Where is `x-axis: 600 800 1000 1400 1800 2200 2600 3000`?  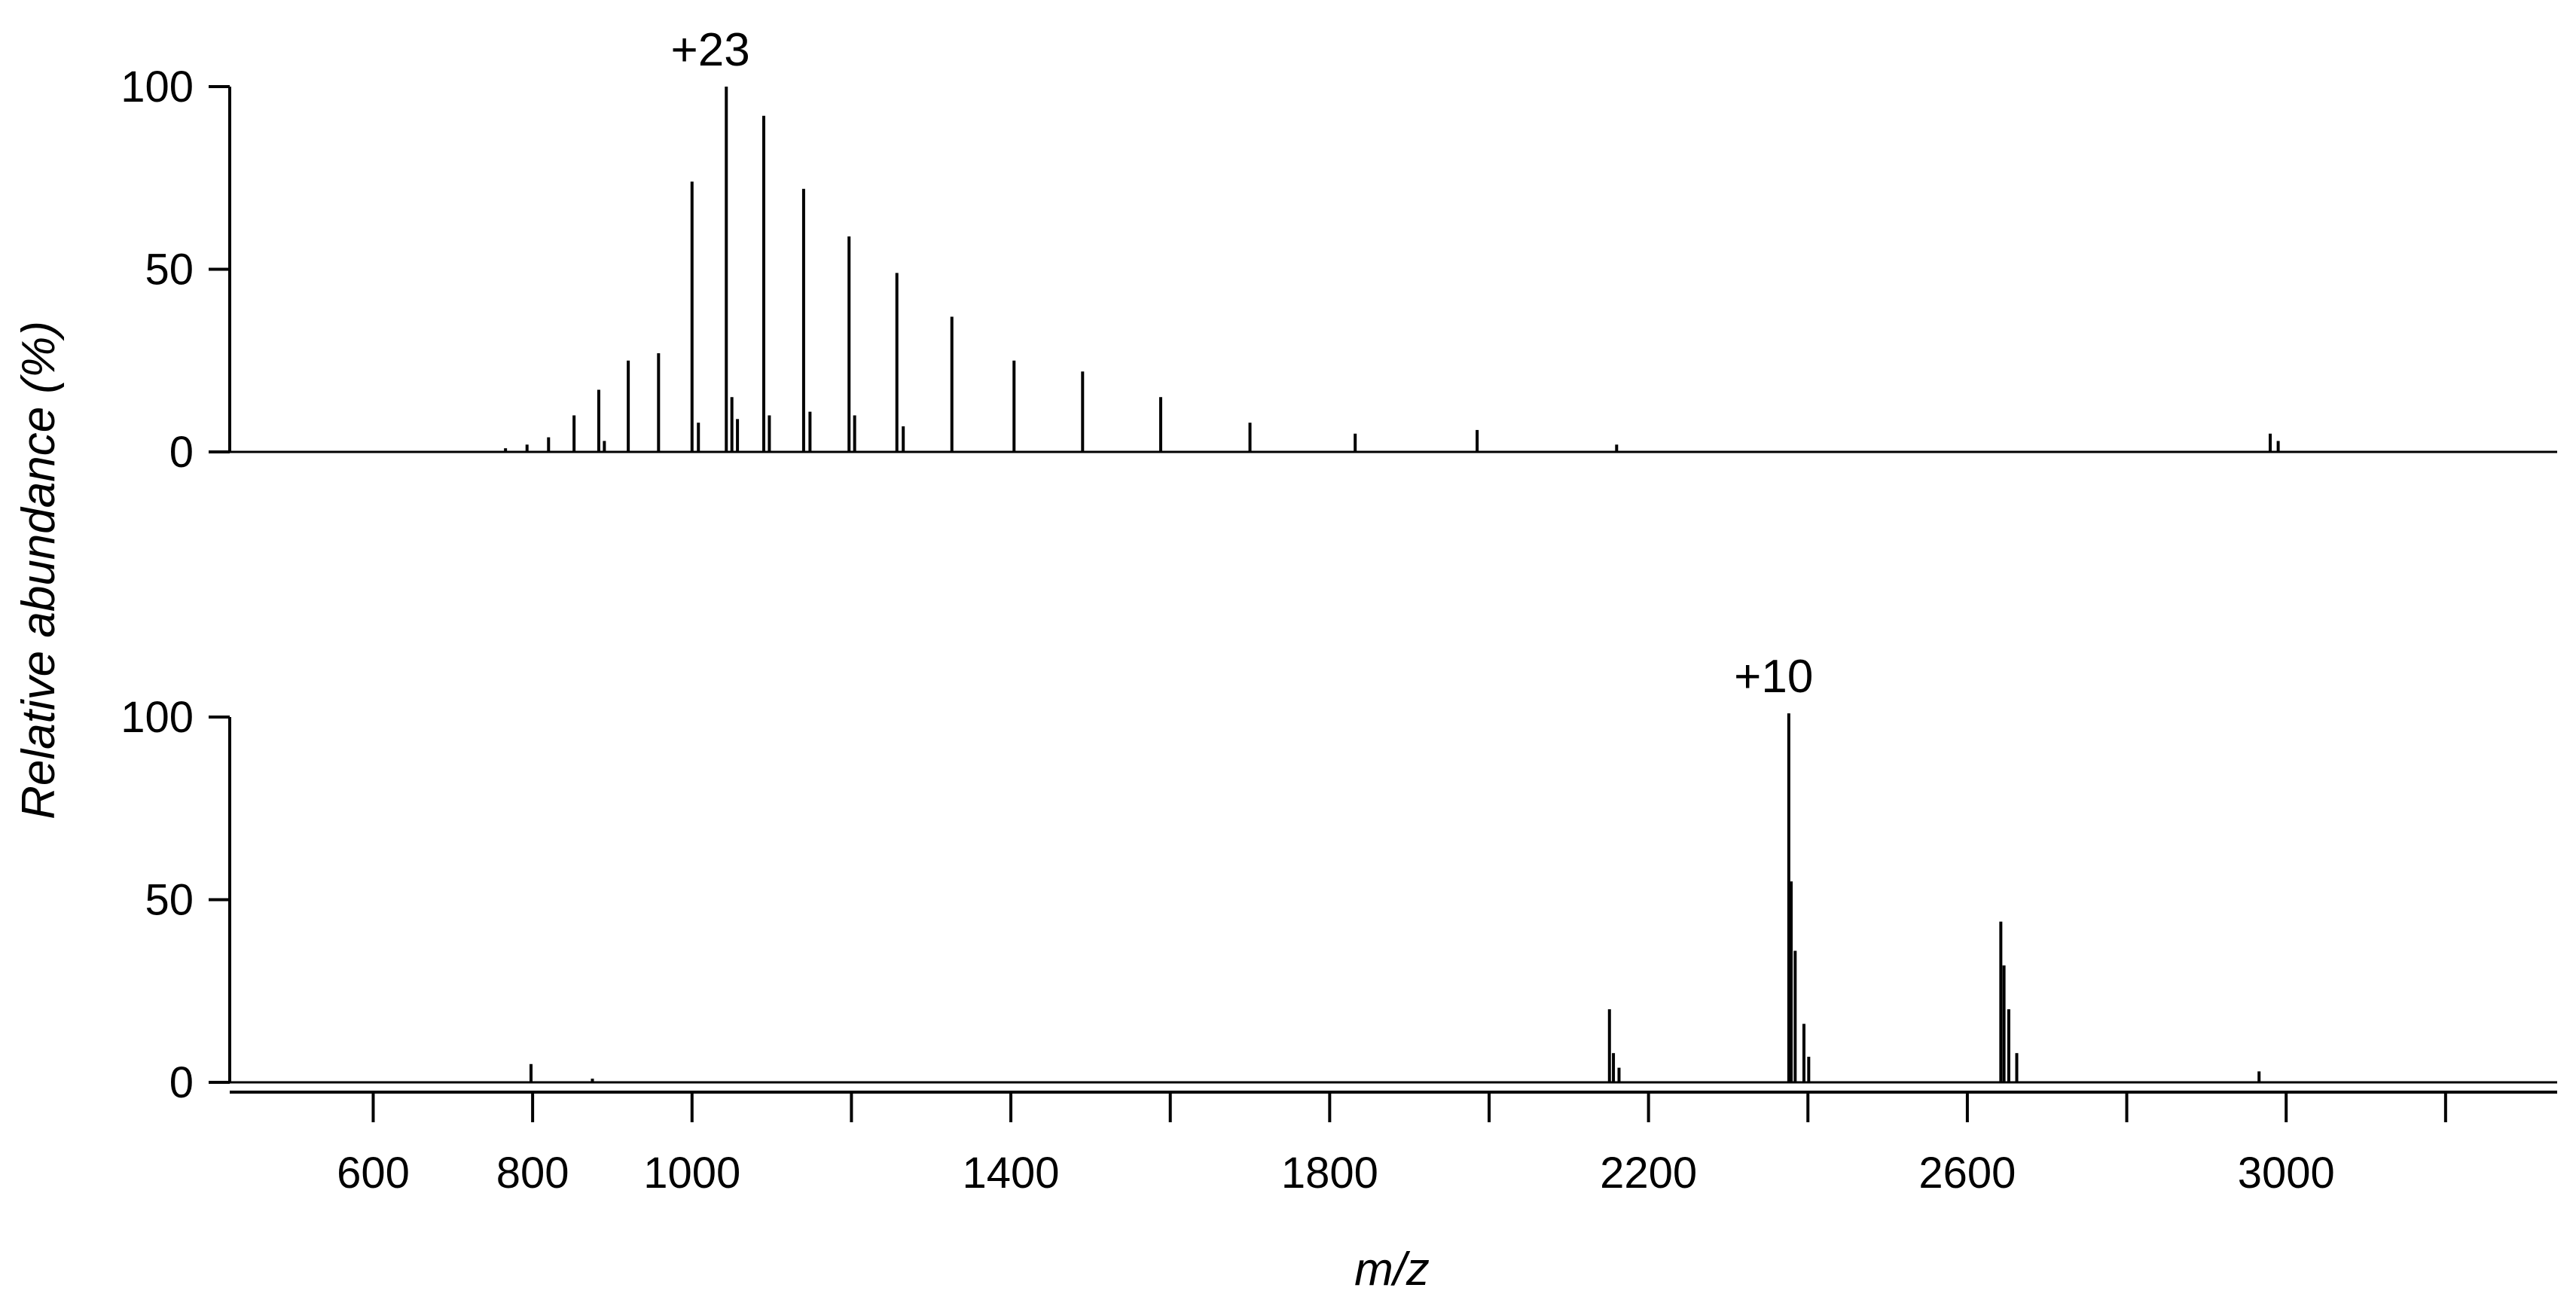
x-axis: 600 800 1000 1400 1800 2200 2600 3000 is located at coordinates (1394, 1144).